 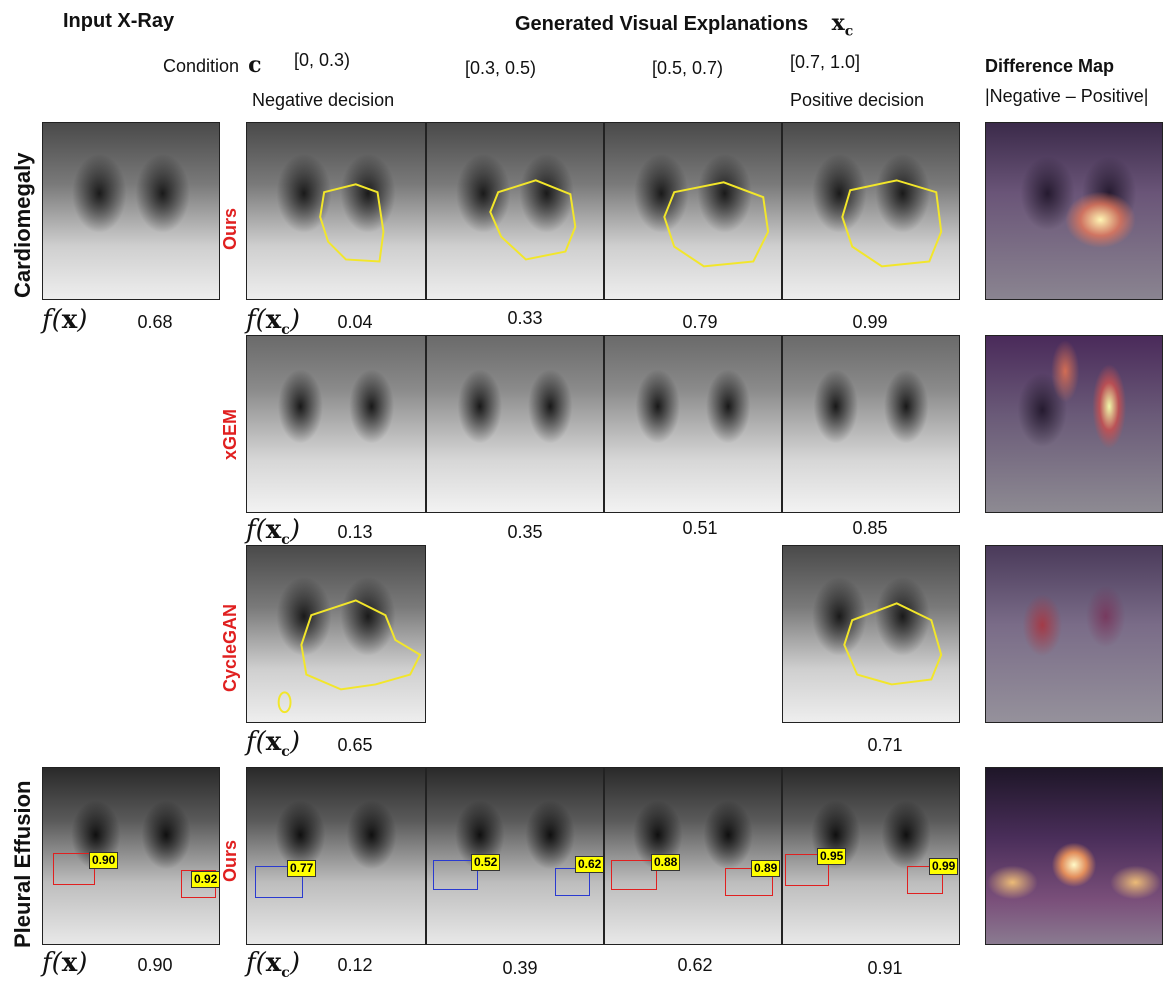 What do you see at coordinates (1074, 211) in the screenshot?
I see `difference-map-ours` at bounding box center [1074, 211].